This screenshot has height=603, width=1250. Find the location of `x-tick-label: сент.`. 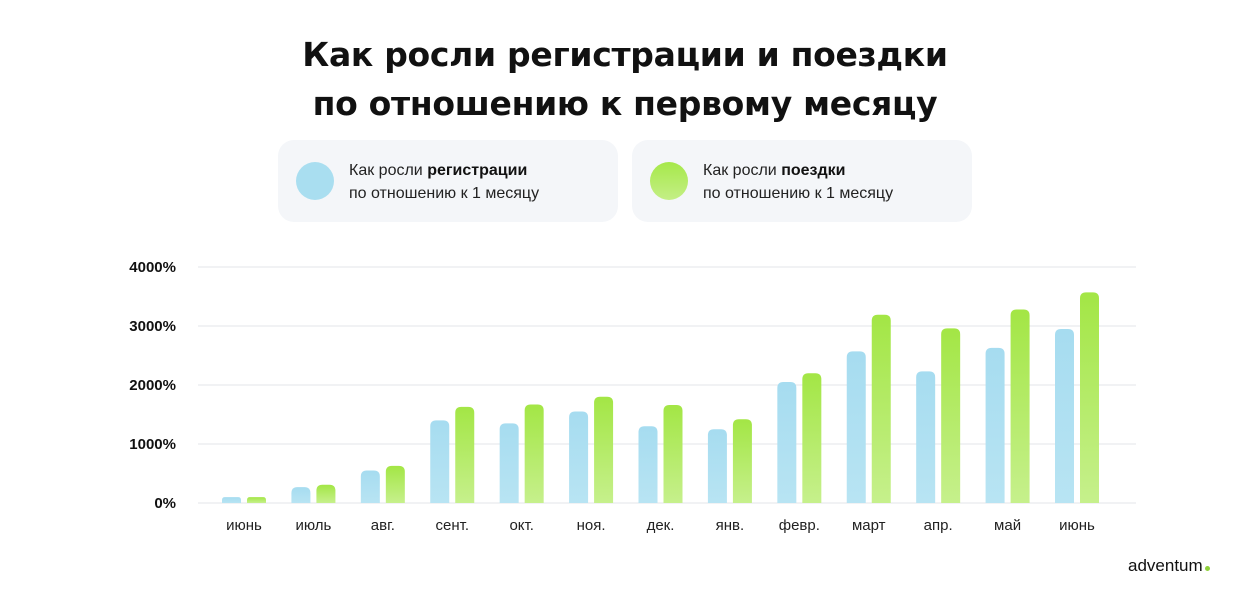

x-tick-label: сент. is located at coordinates (452, 525).